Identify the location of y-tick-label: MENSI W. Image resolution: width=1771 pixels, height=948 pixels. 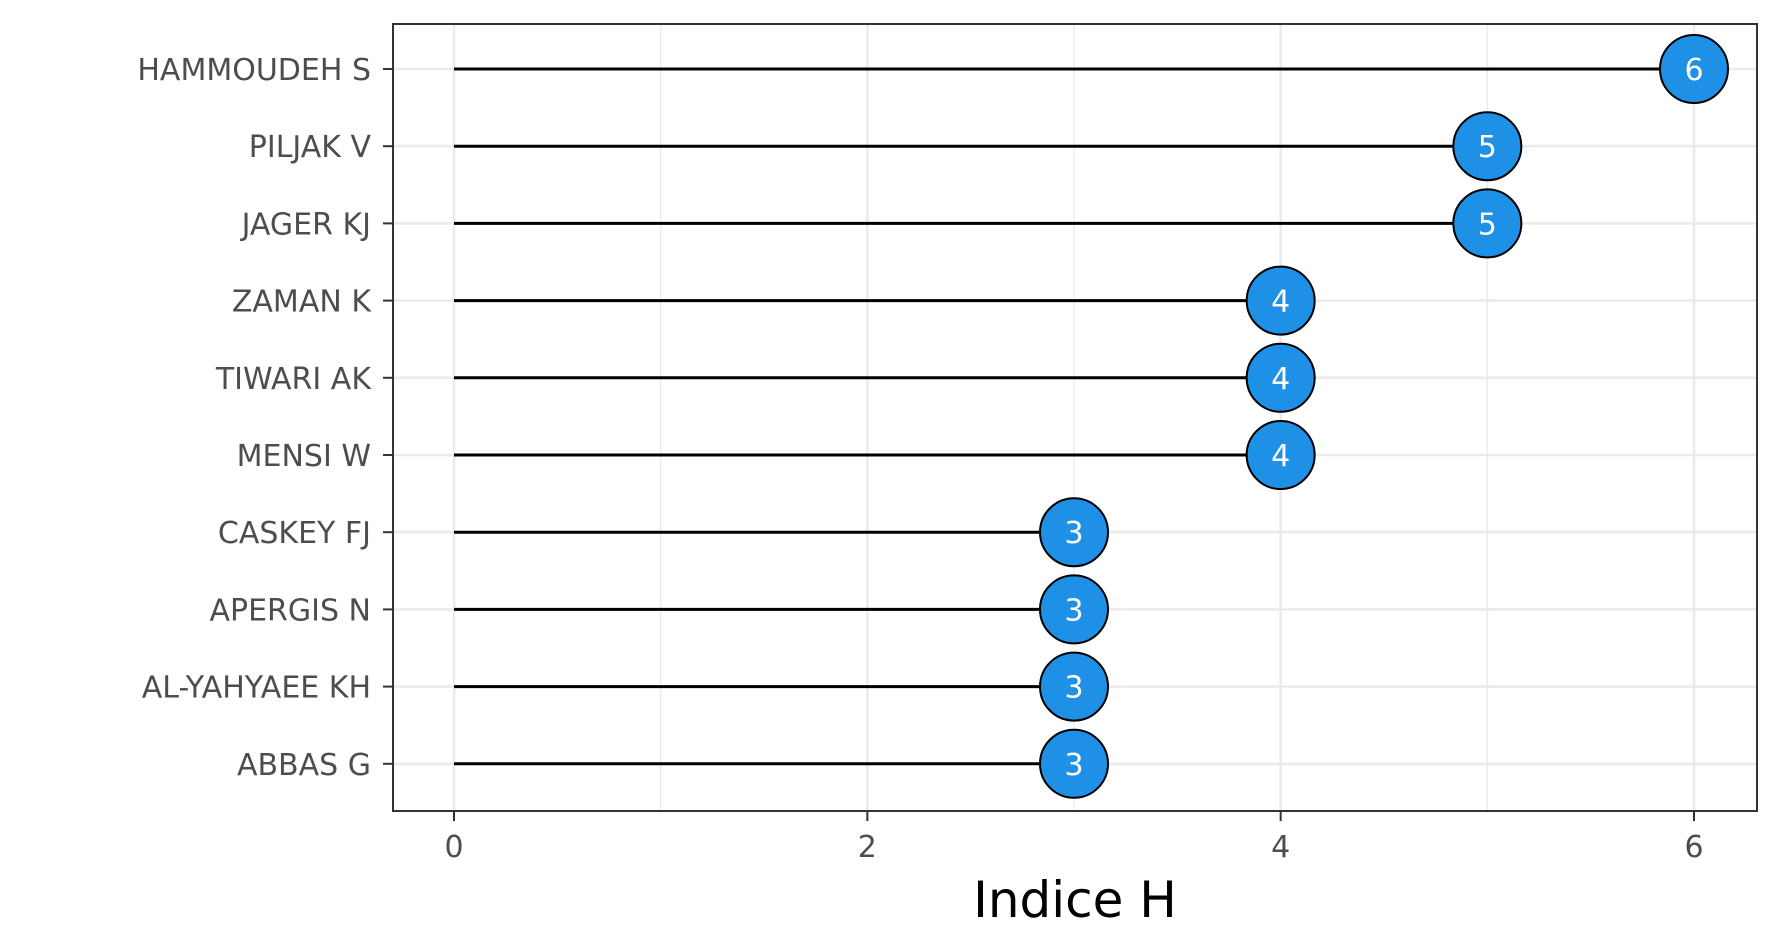
(304, 456).